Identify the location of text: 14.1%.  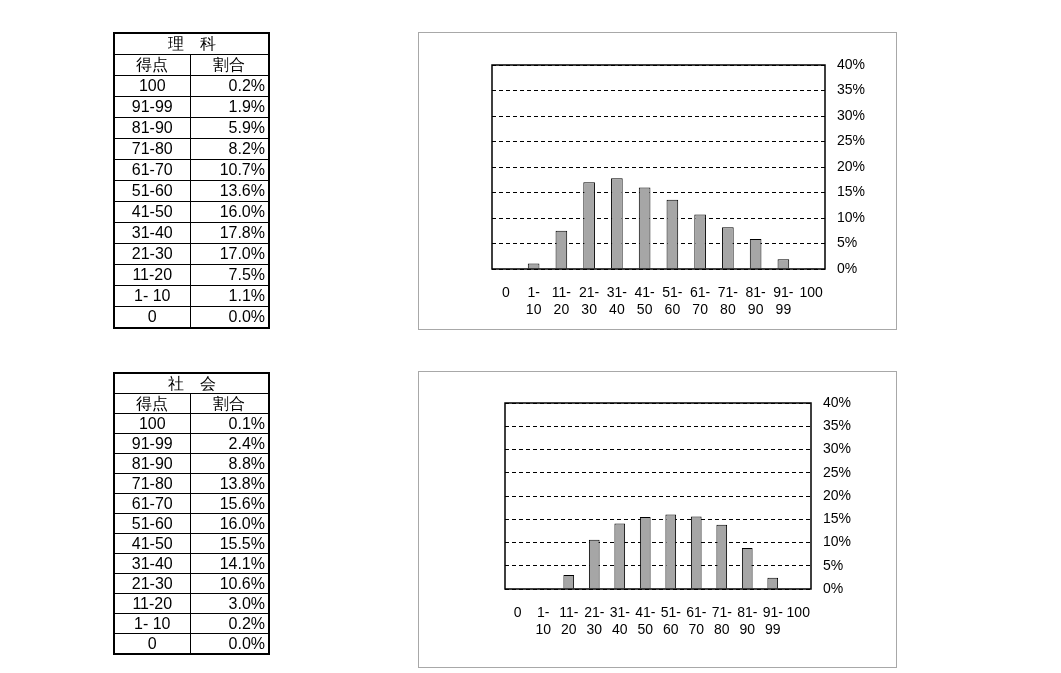
(229, 563).